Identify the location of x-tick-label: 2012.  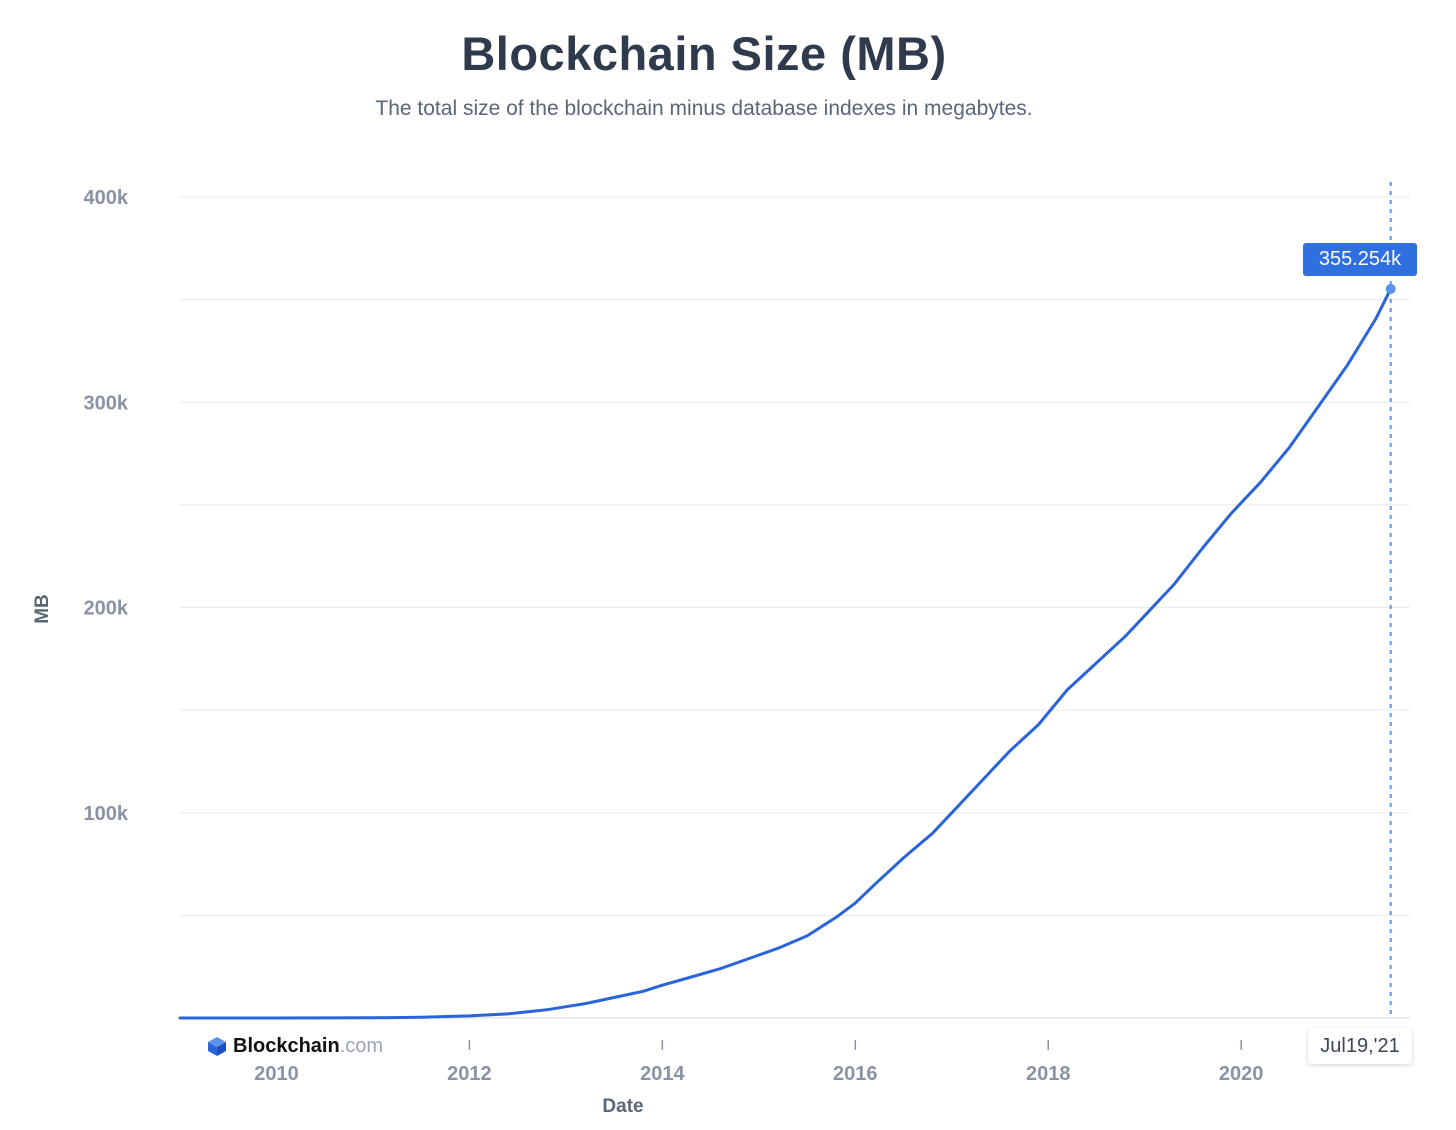
(469, 1074).